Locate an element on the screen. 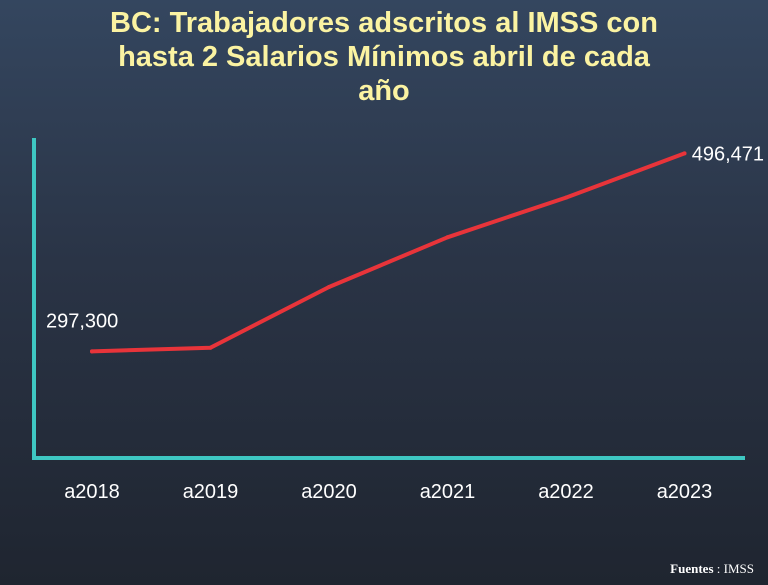 This screenshot has width=768, height=585. footer-source: IMSS is located at coordinates (738, 568).